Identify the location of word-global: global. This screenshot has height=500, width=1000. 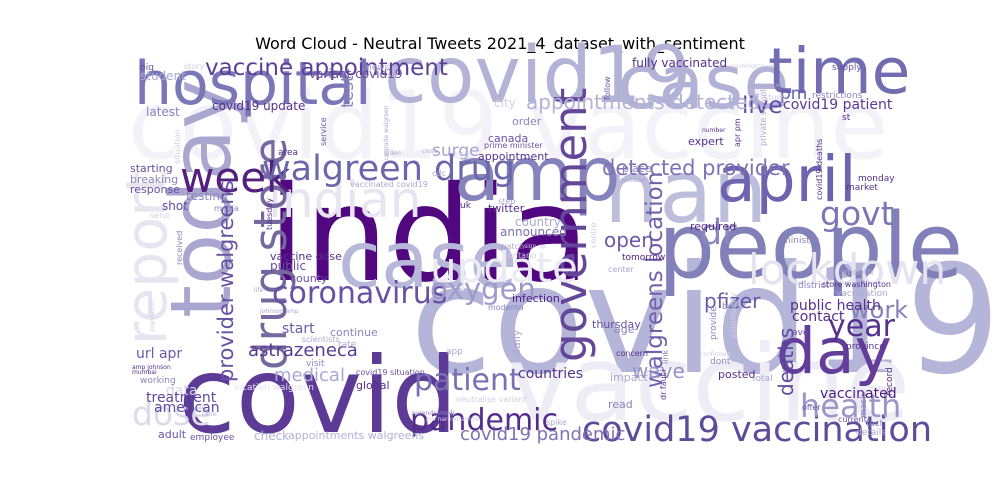
(373, 385).